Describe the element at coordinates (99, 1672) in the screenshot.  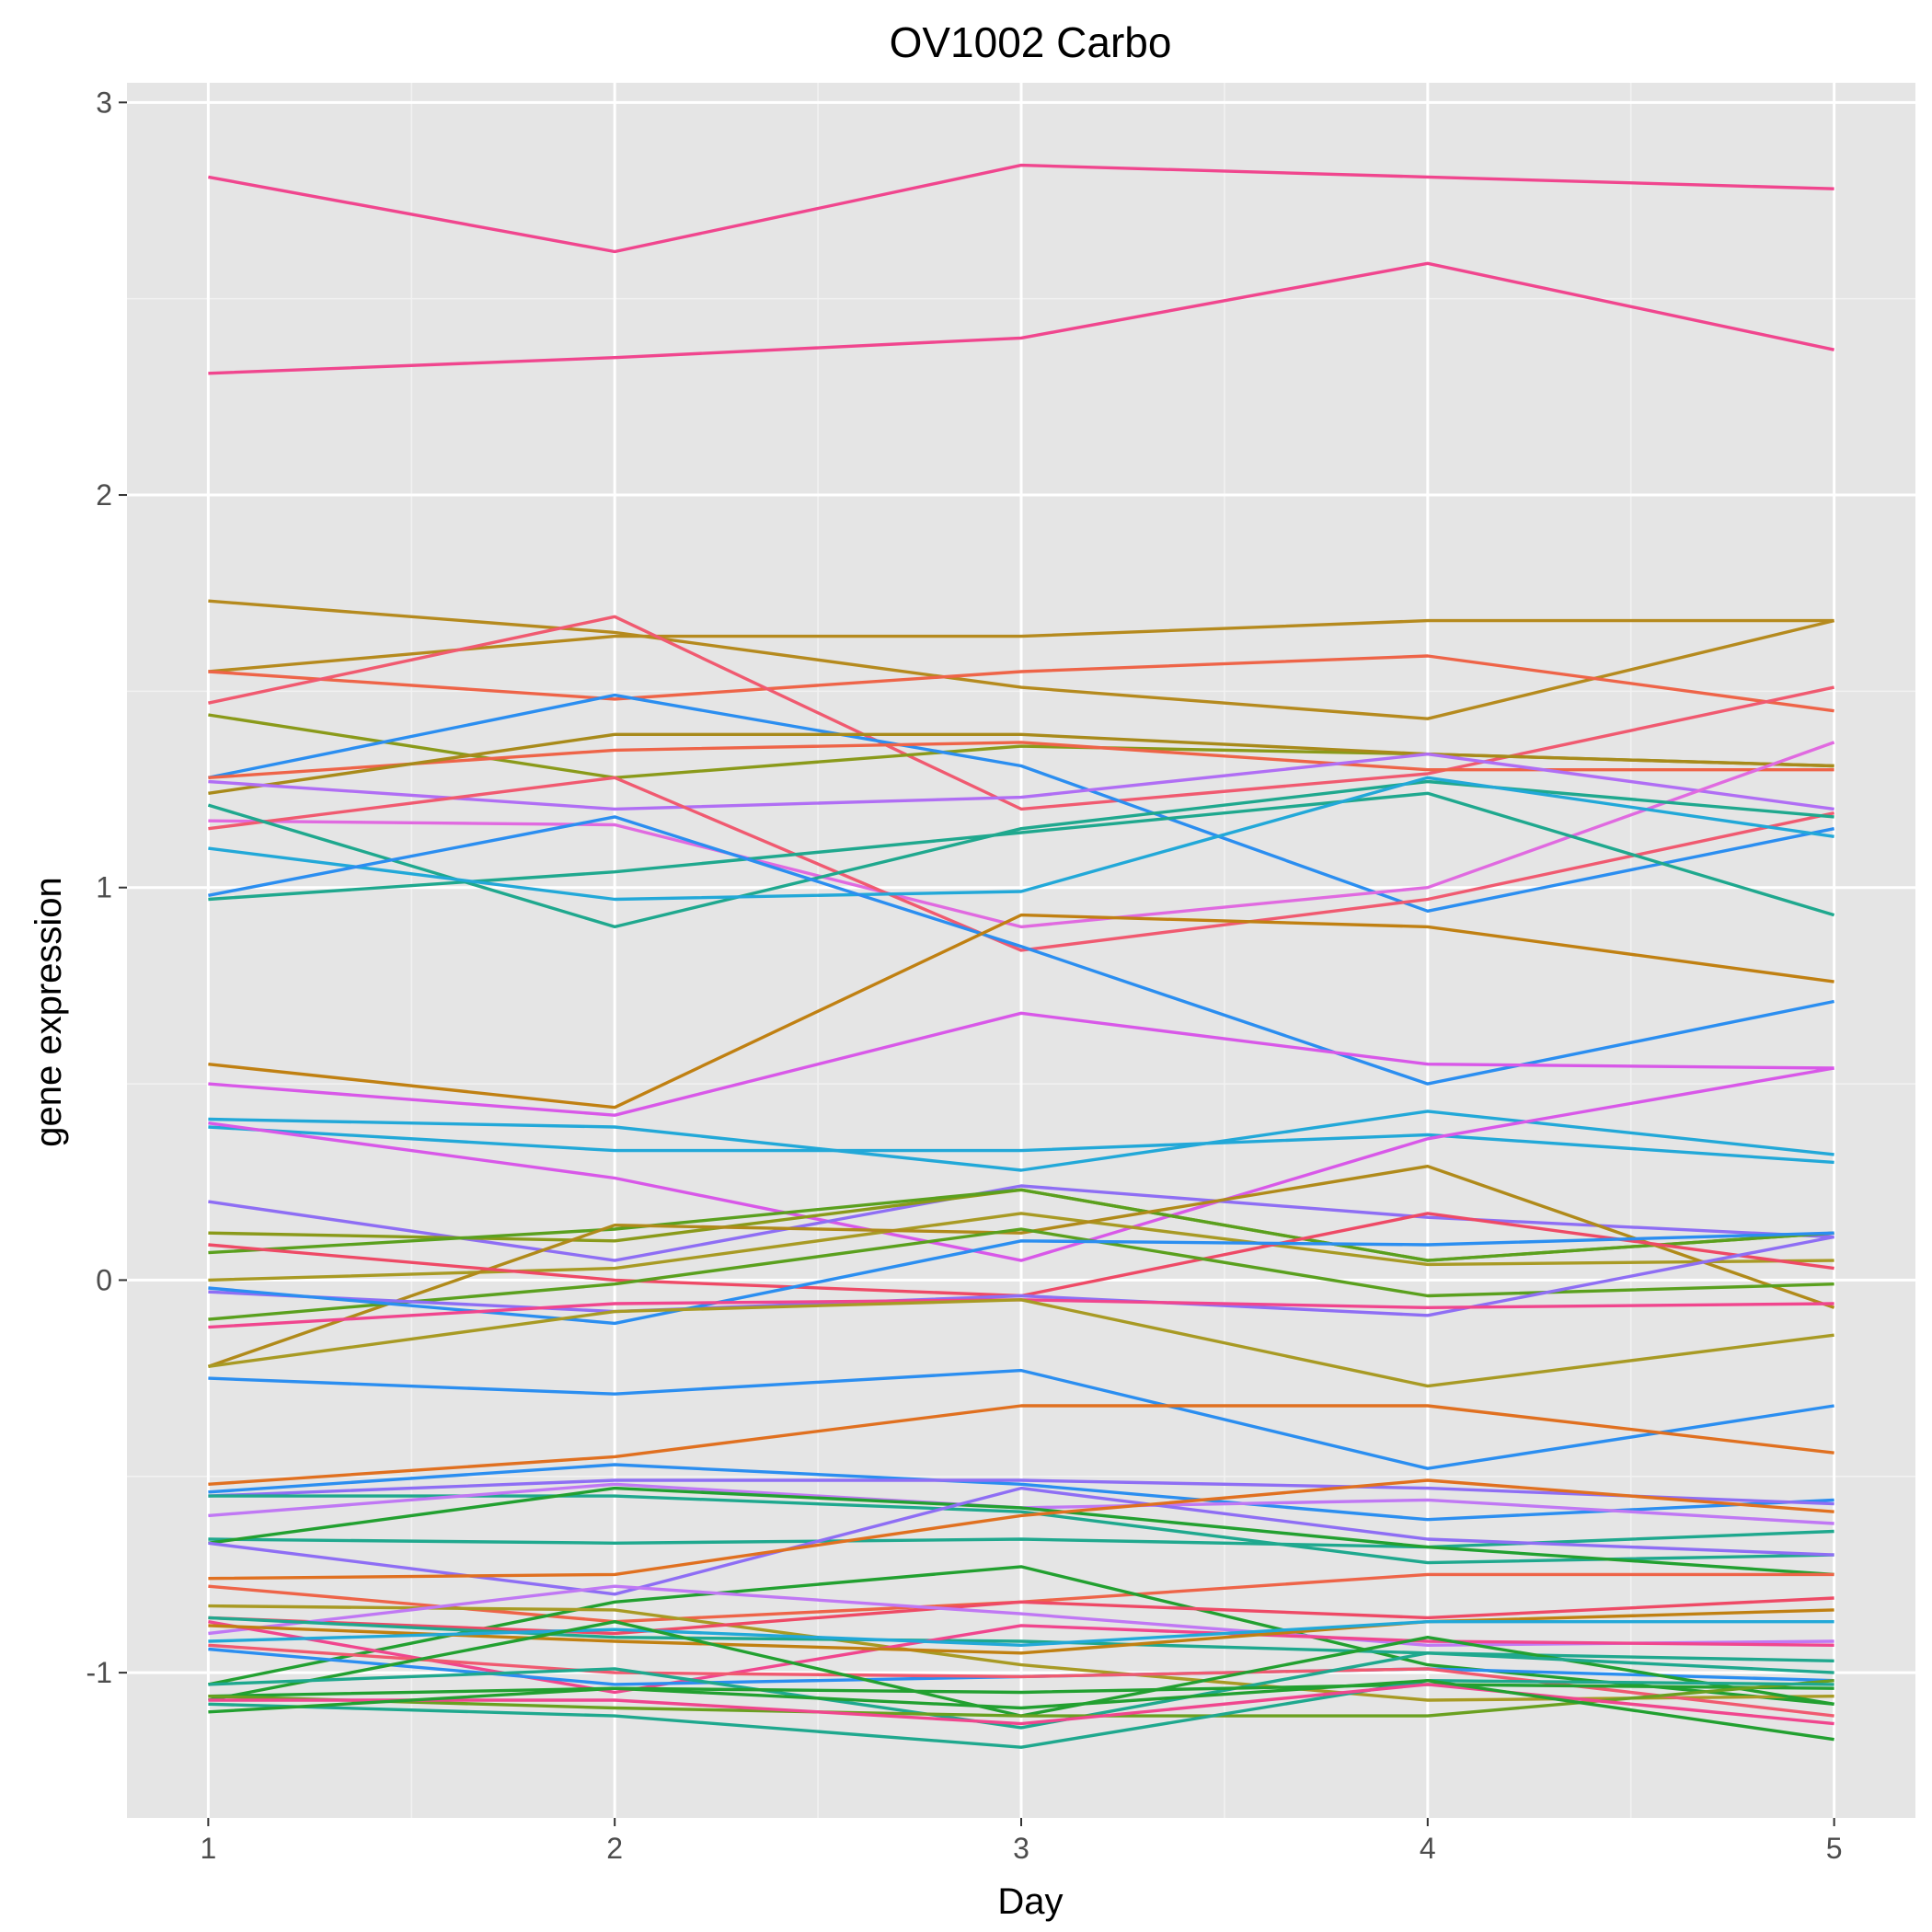
I see `y-tick-label: -1` at that location.